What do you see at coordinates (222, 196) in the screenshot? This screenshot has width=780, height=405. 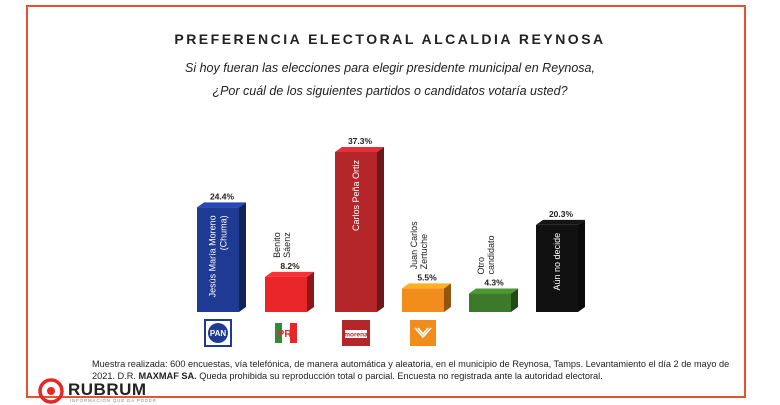 I see `data-label-0: 24.4%` at bounding box center [222, 196].